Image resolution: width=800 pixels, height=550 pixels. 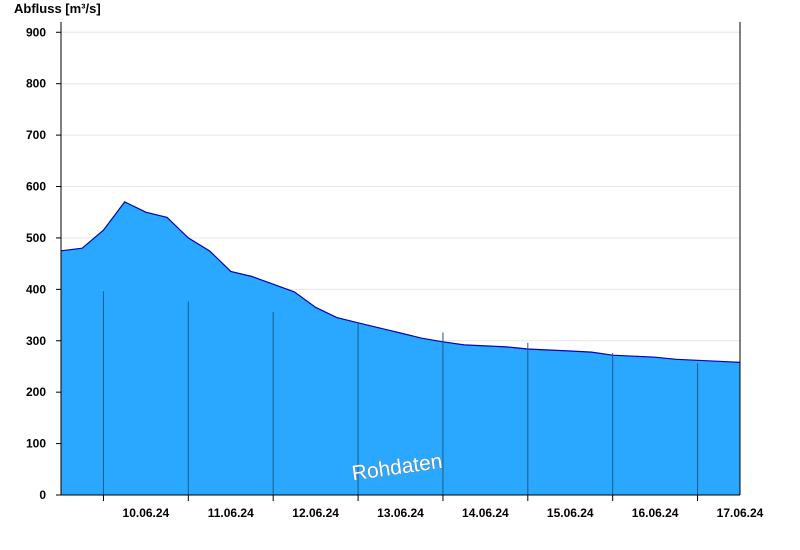 What do you see at coordinates (740, 513) in the screenshot?
I see `x-tick-label: 17.06.24` at bounding box center [740, 513].